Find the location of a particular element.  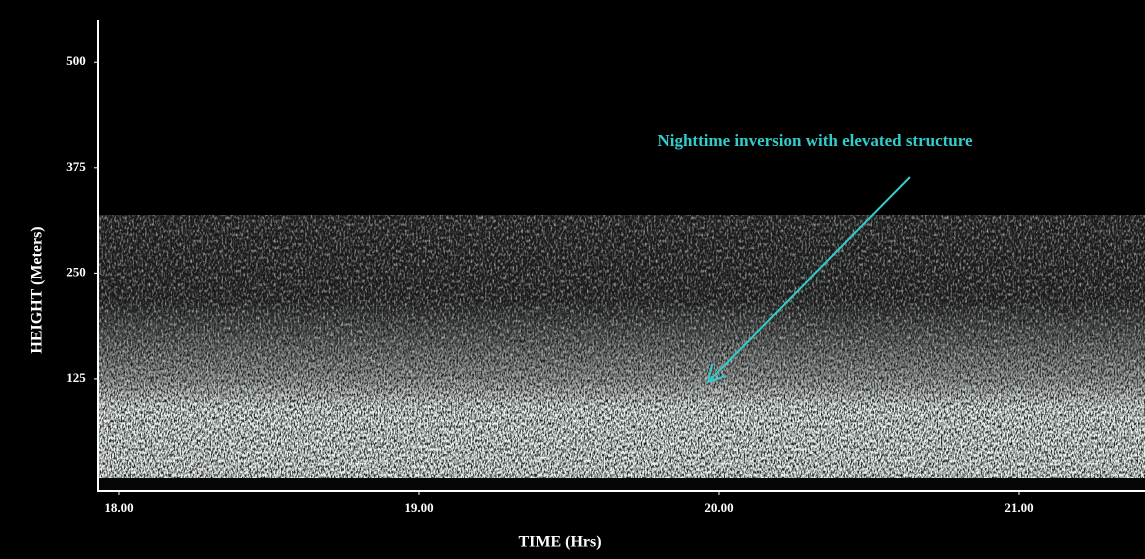

x-tick-label: 19.00 is located at coordinates (418, 507).